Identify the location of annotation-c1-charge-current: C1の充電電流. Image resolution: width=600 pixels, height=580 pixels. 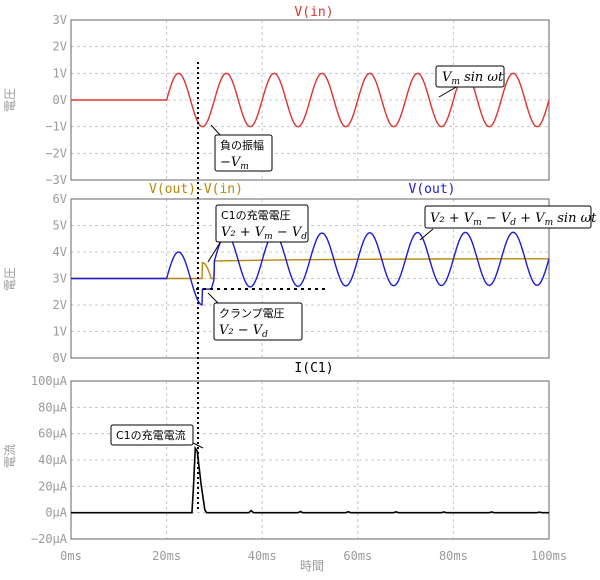
(157, 436).